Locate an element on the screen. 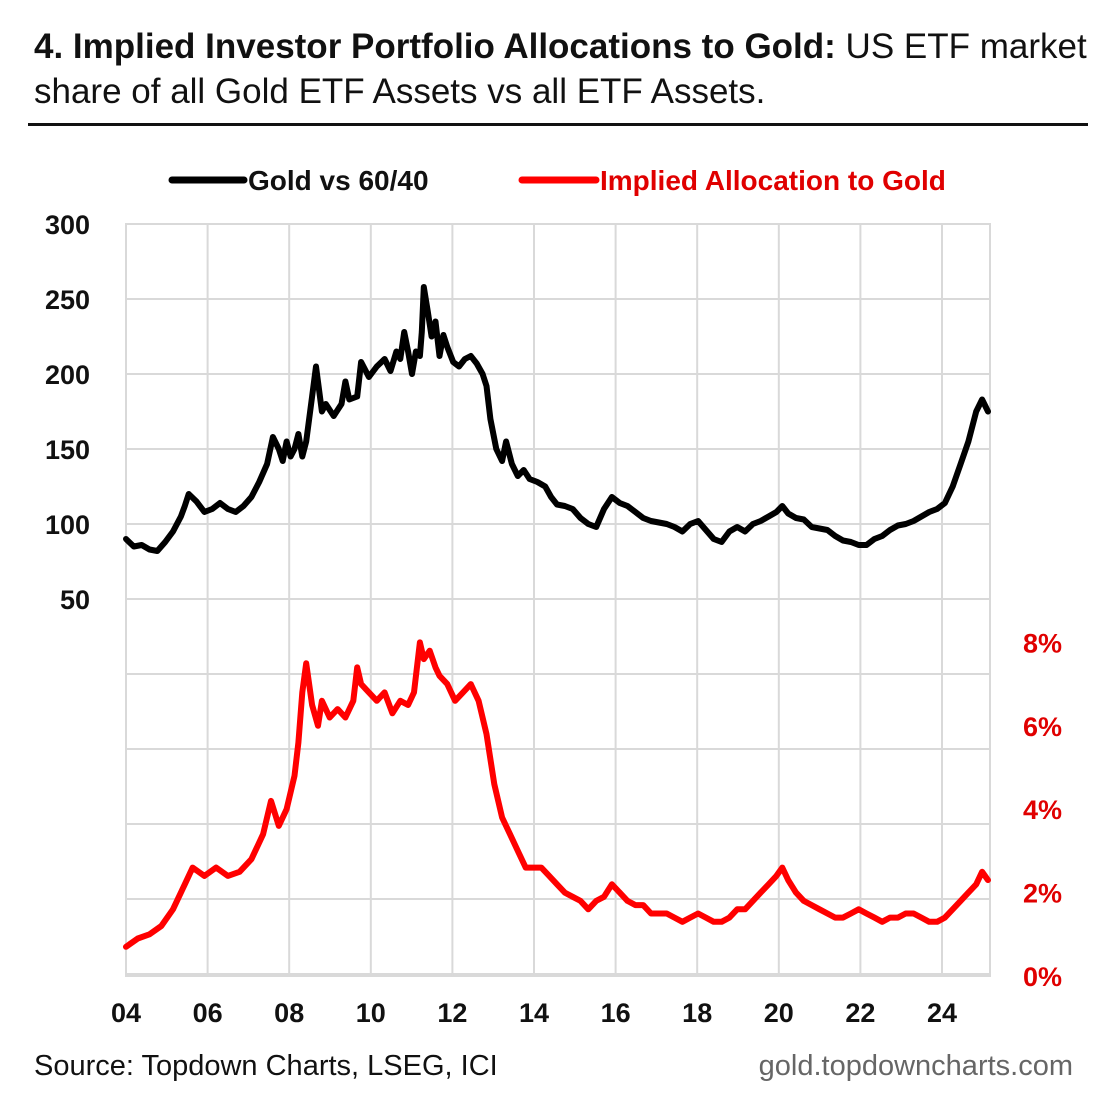  x-tick-label: 04 is located at coordinates (126, 1013).